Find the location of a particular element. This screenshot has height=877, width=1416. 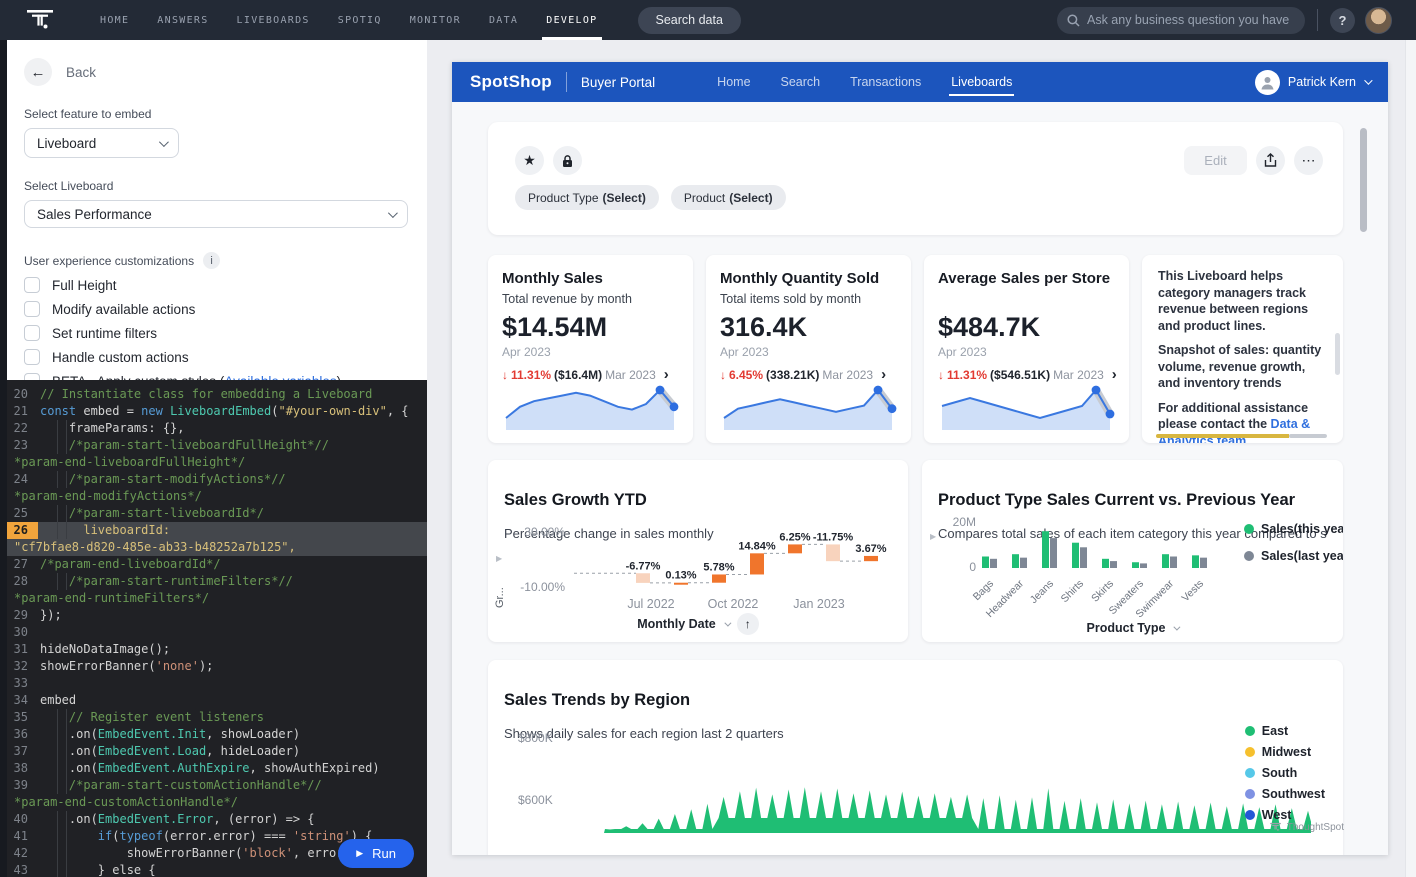

embed-nav-transactions: Transactions is located at coordinates (886, 82).